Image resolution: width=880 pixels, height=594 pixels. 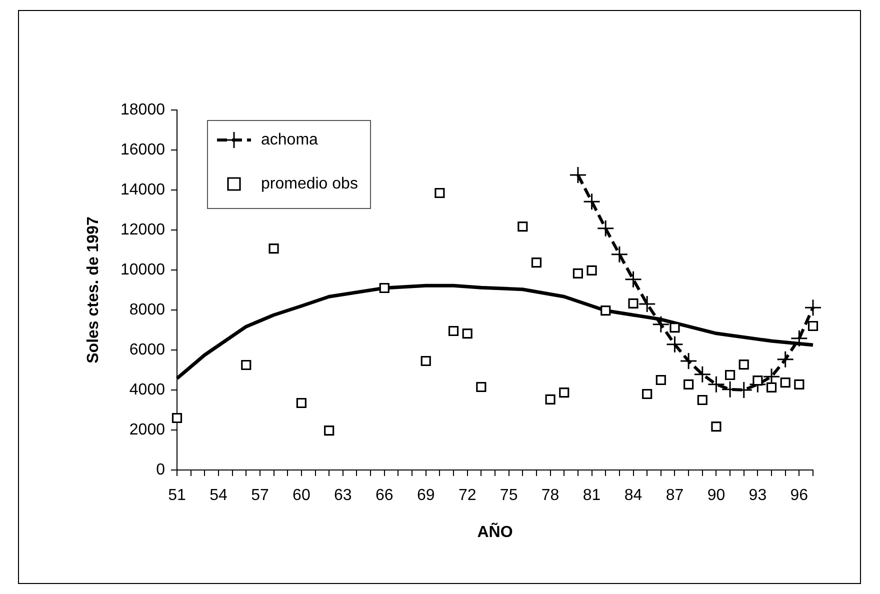 What do you see at coordinates (177, 495) in the screenshot?
I see `x-tick-label: 51` at bounding box center [177, 495].